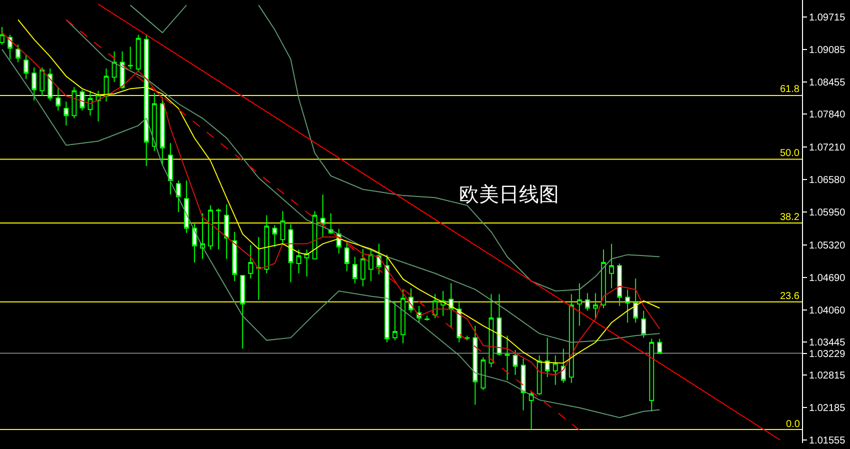  What do you see at coordinates (793, 424) in the screenshot?
I see `annotation: 0.0` at bounding box center [793, 424].